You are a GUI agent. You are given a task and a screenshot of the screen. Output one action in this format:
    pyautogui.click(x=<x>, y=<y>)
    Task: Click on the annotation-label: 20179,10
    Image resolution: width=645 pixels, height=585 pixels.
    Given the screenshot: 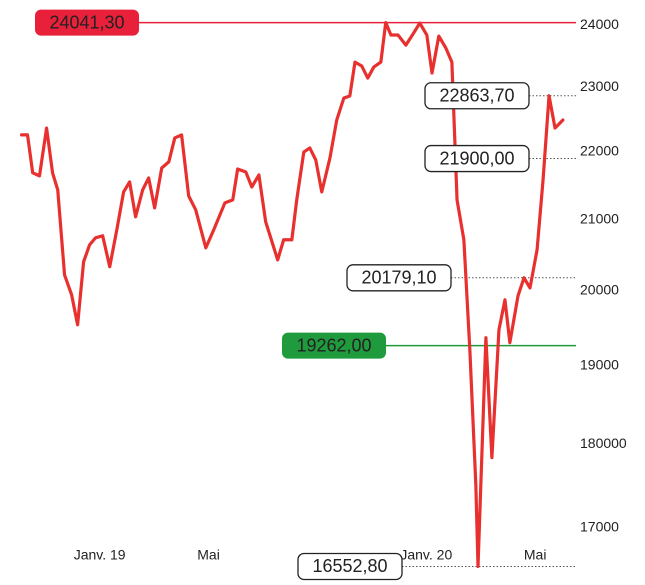 What is the action you would take?
    pyautogui.click(x=398, y=278)
    